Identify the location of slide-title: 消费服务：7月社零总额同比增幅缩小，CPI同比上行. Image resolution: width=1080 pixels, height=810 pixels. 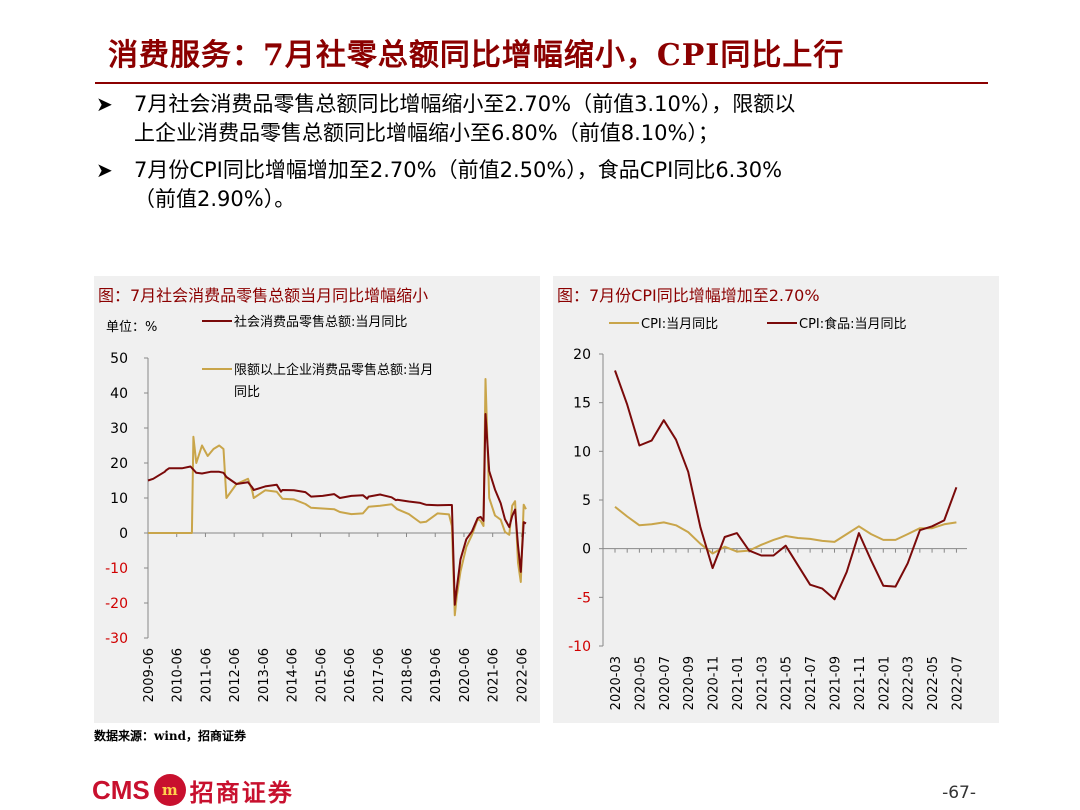
(476, 55).